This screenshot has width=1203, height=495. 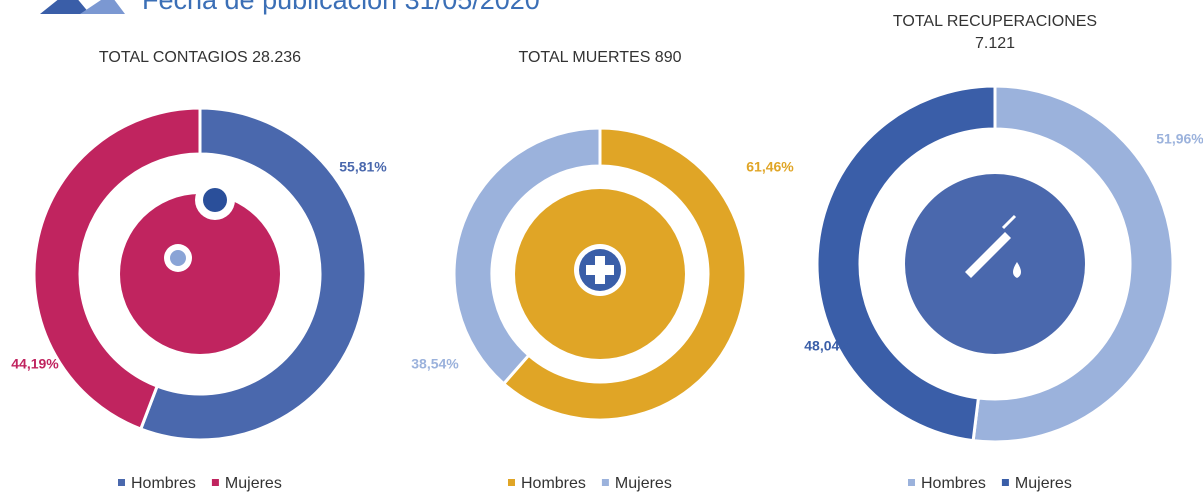 What do you see at coordinates (341, 7) in the screenshot?
I see `header-title: Fecha de publicación 31/05/2020` at bounding box center [341, 7].